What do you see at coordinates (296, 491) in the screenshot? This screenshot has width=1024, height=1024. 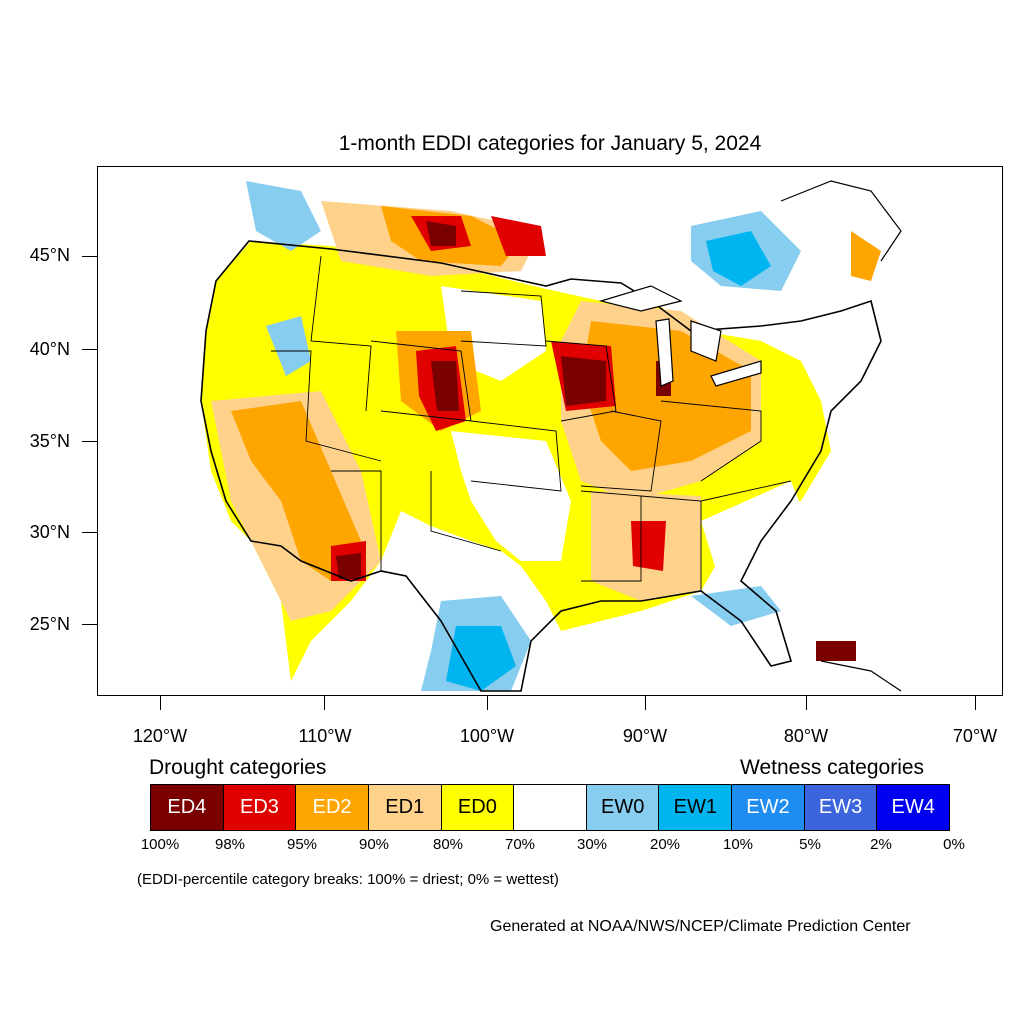 I see `ed2-southwest` at bounding box center [296, 491].